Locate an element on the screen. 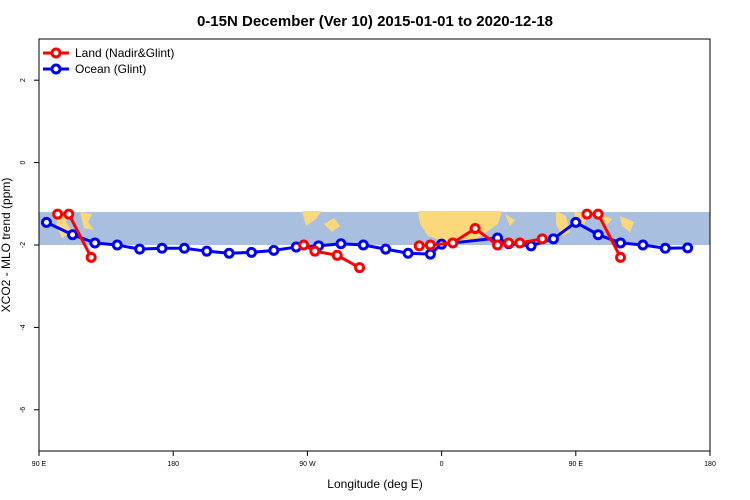 The height and width of the screenshot is (500, 750). x-tick-label: 0 is located at coordinates (442, 464).